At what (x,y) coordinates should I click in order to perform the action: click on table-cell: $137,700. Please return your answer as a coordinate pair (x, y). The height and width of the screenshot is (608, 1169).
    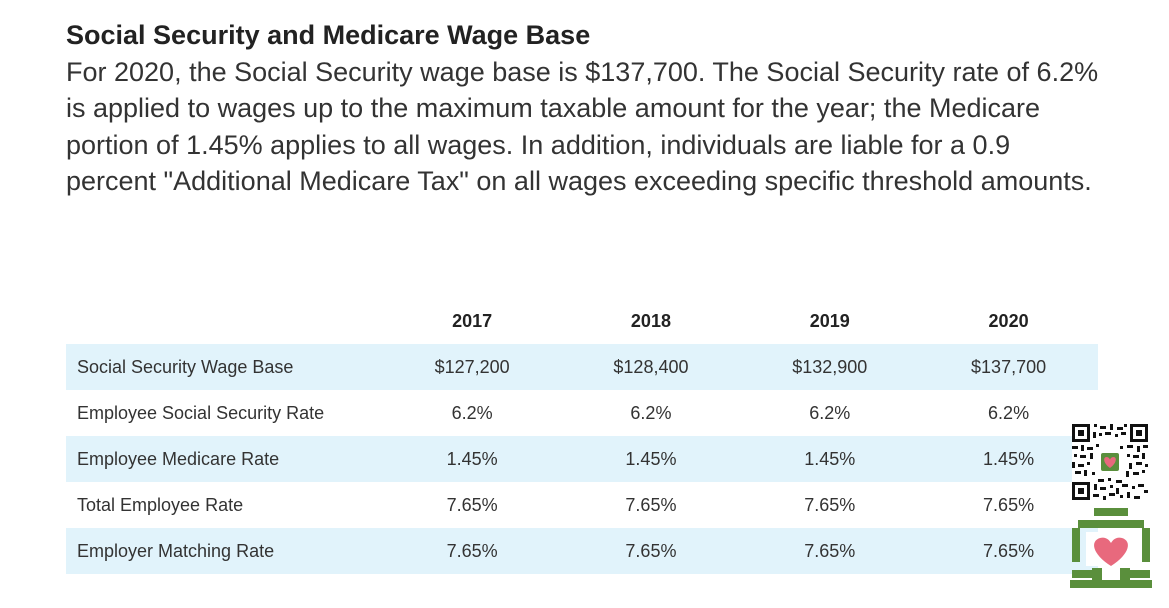
    Looking at the image, I should click on (1008, 367).